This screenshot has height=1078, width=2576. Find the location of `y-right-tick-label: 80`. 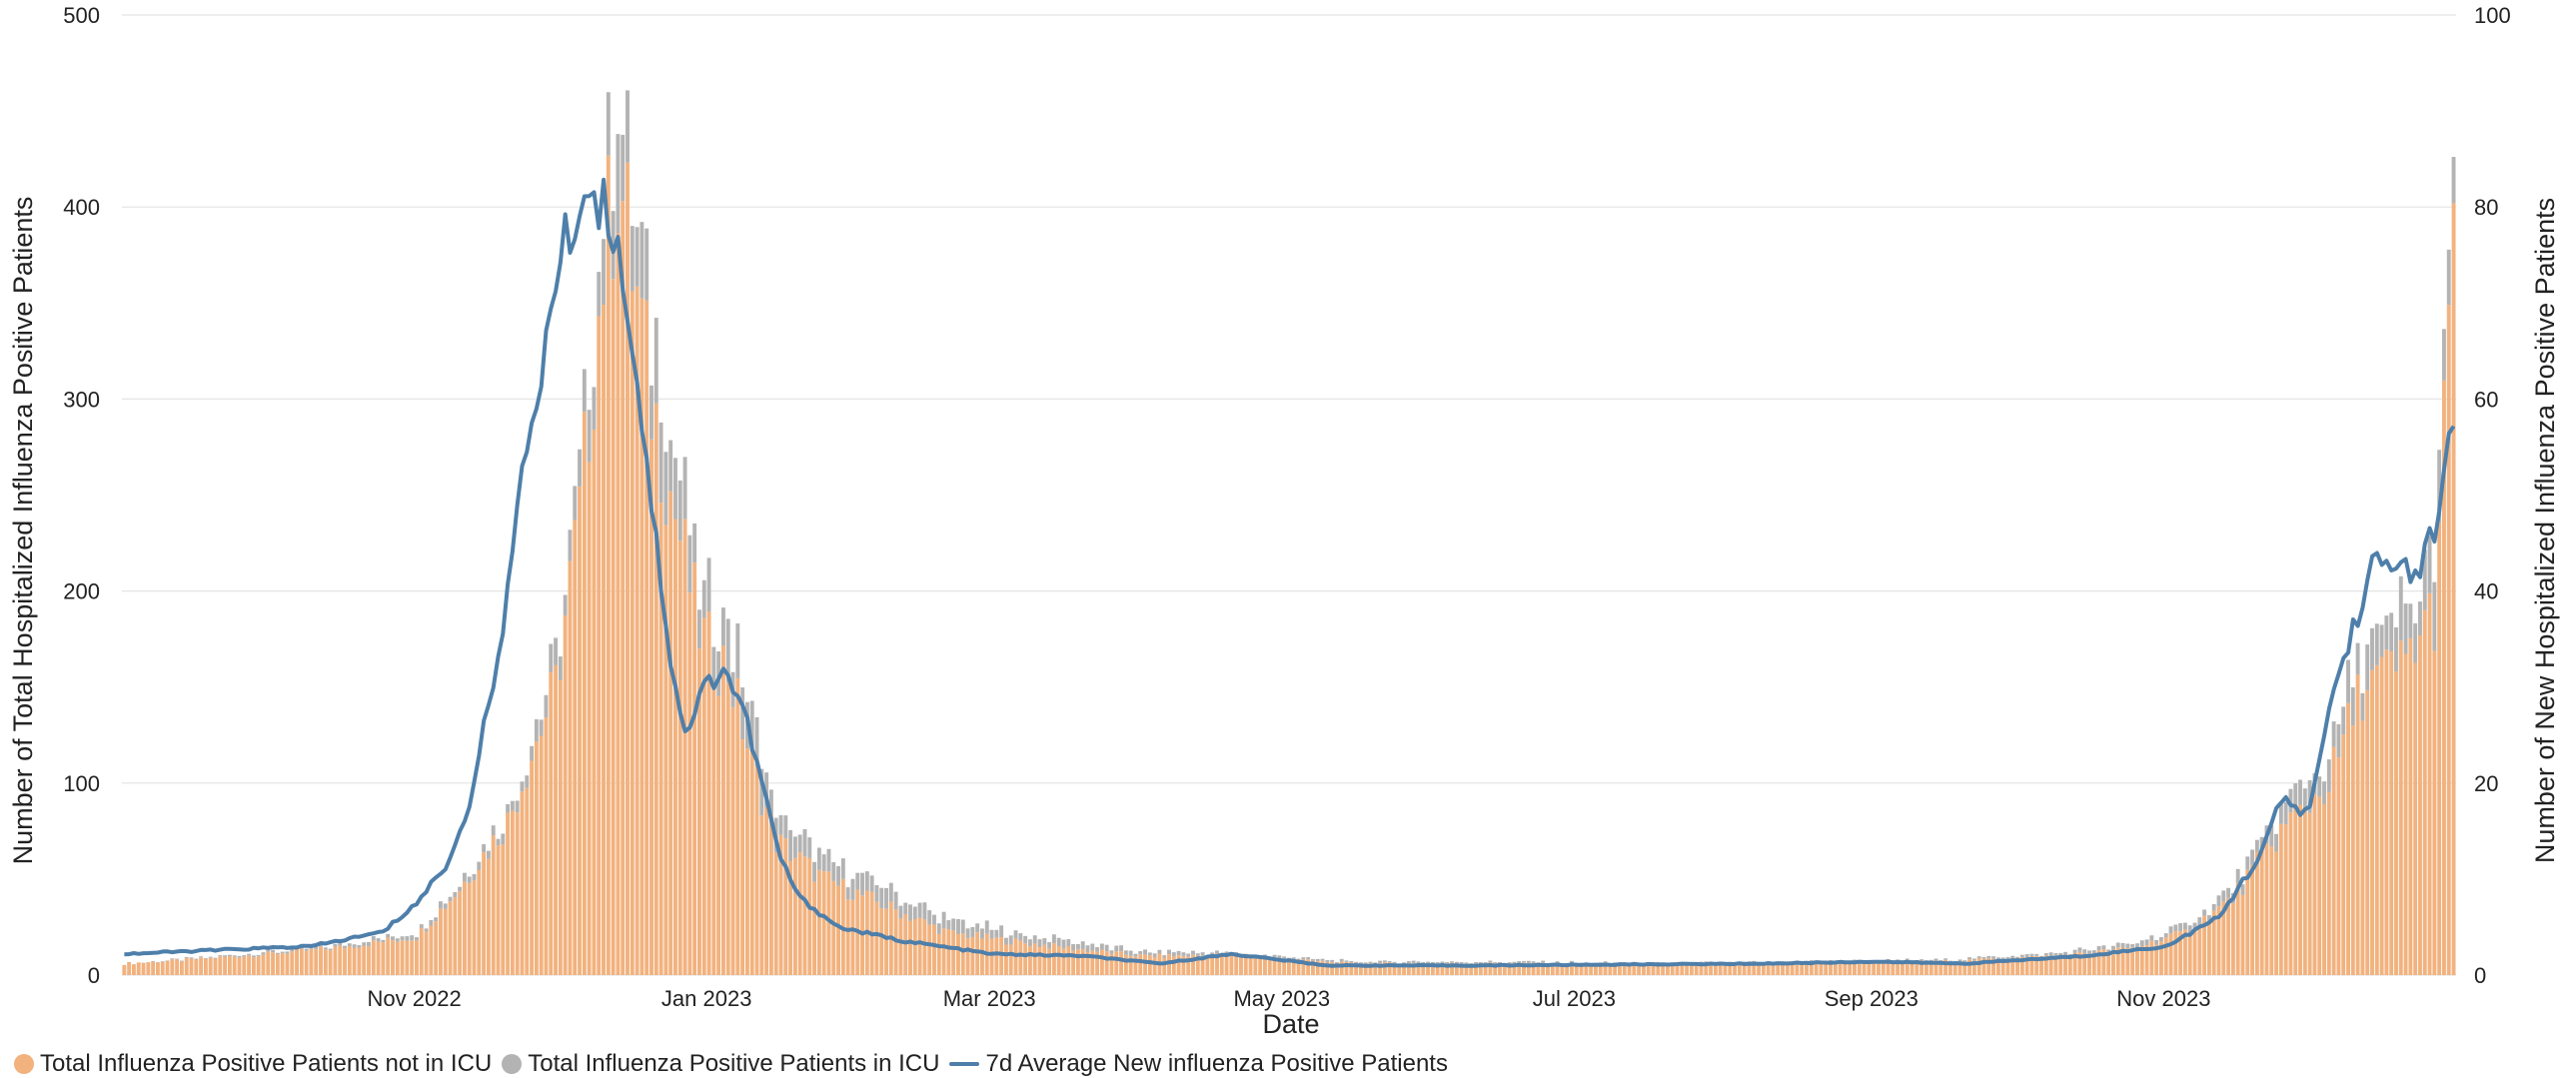

y-right-tick-label: 80 is located at coordinates (2486, 207).